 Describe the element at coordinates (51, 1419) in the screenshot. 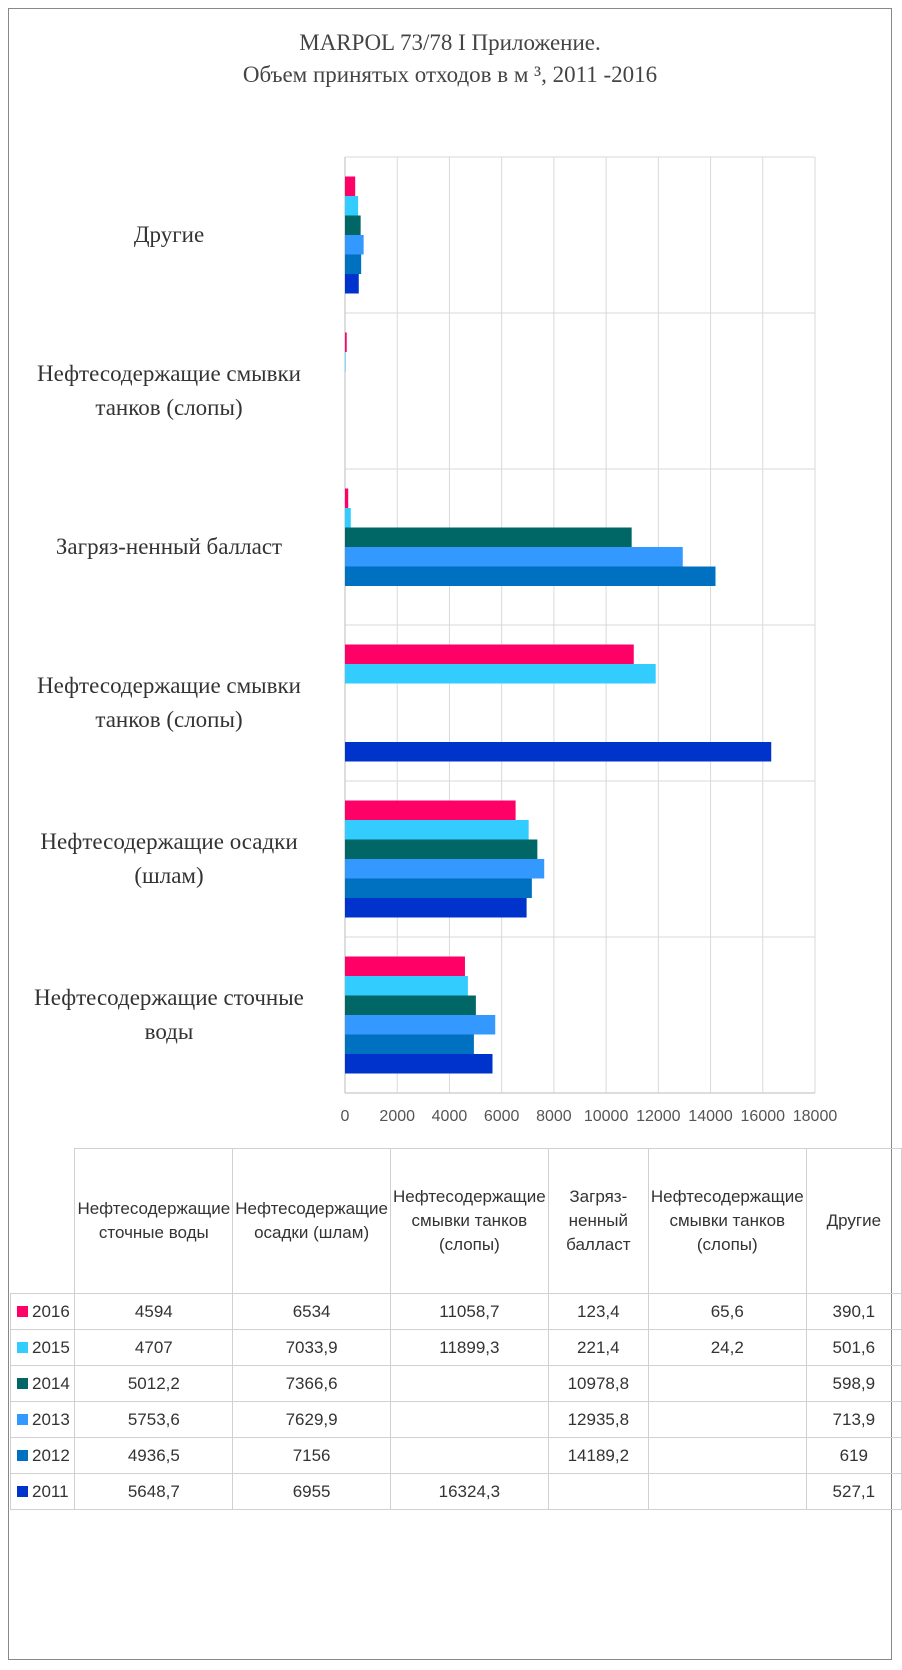

I see `legend-label: 2013` at that location.